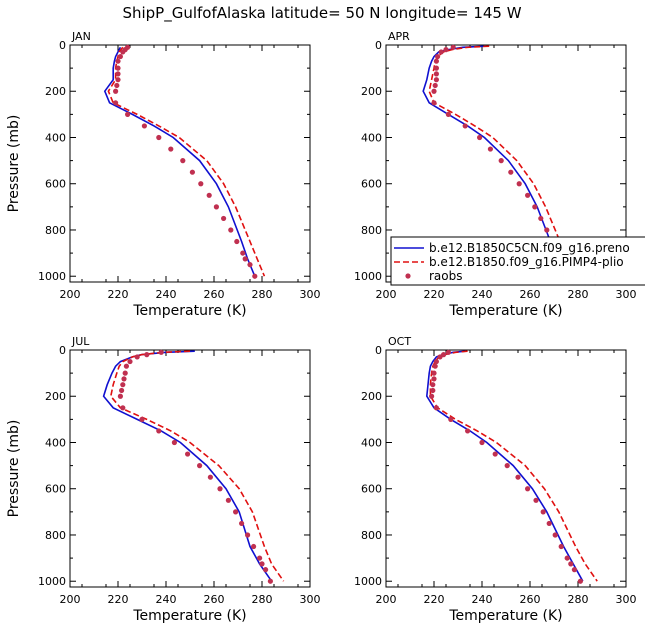 This screenshot has width=645, height=640. What do you see at coordinates (14, 469) in the screenshot?
I see `y-axis-label: Pressure (mb)` at bounding box center [14, 469].